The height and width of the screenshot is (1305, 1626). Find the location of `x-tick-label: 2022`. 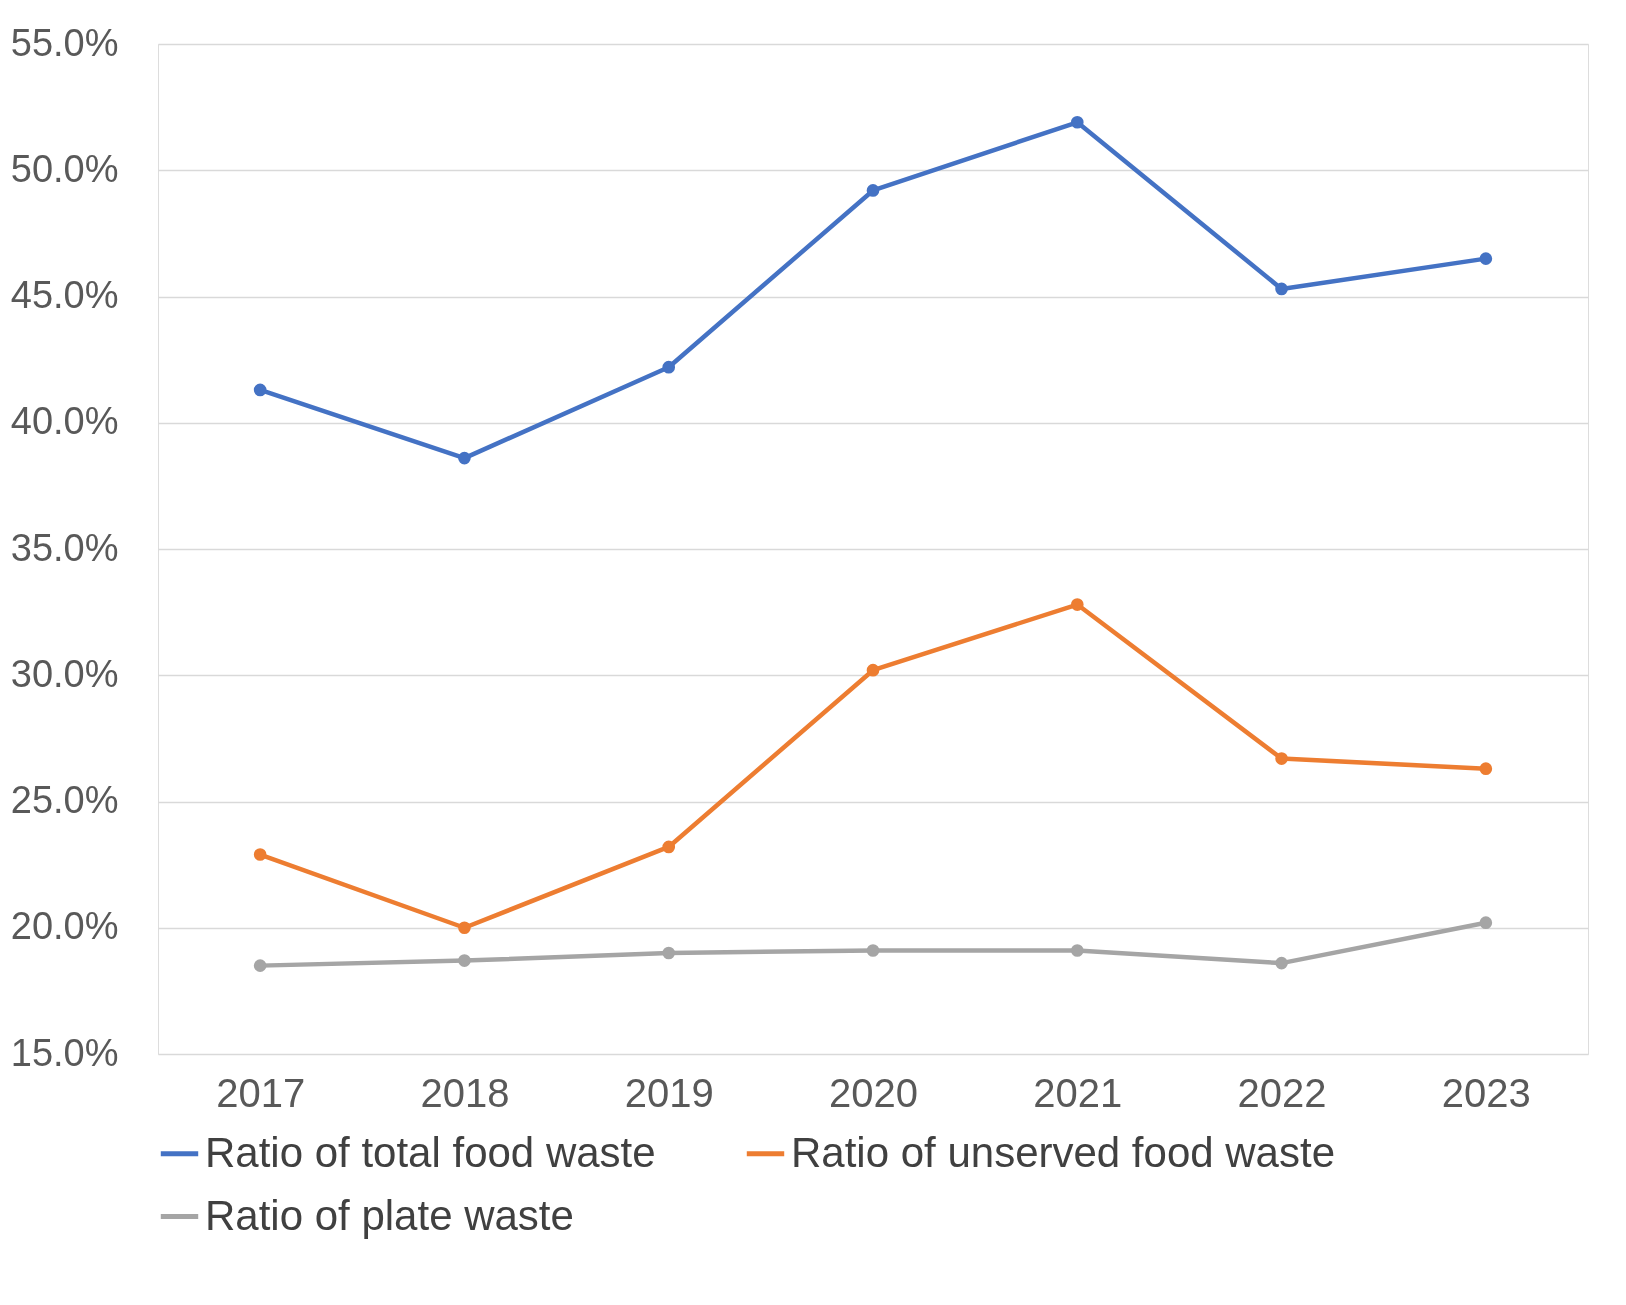

x-tick-label: 2022 is located at coordinates (1282, 1092).